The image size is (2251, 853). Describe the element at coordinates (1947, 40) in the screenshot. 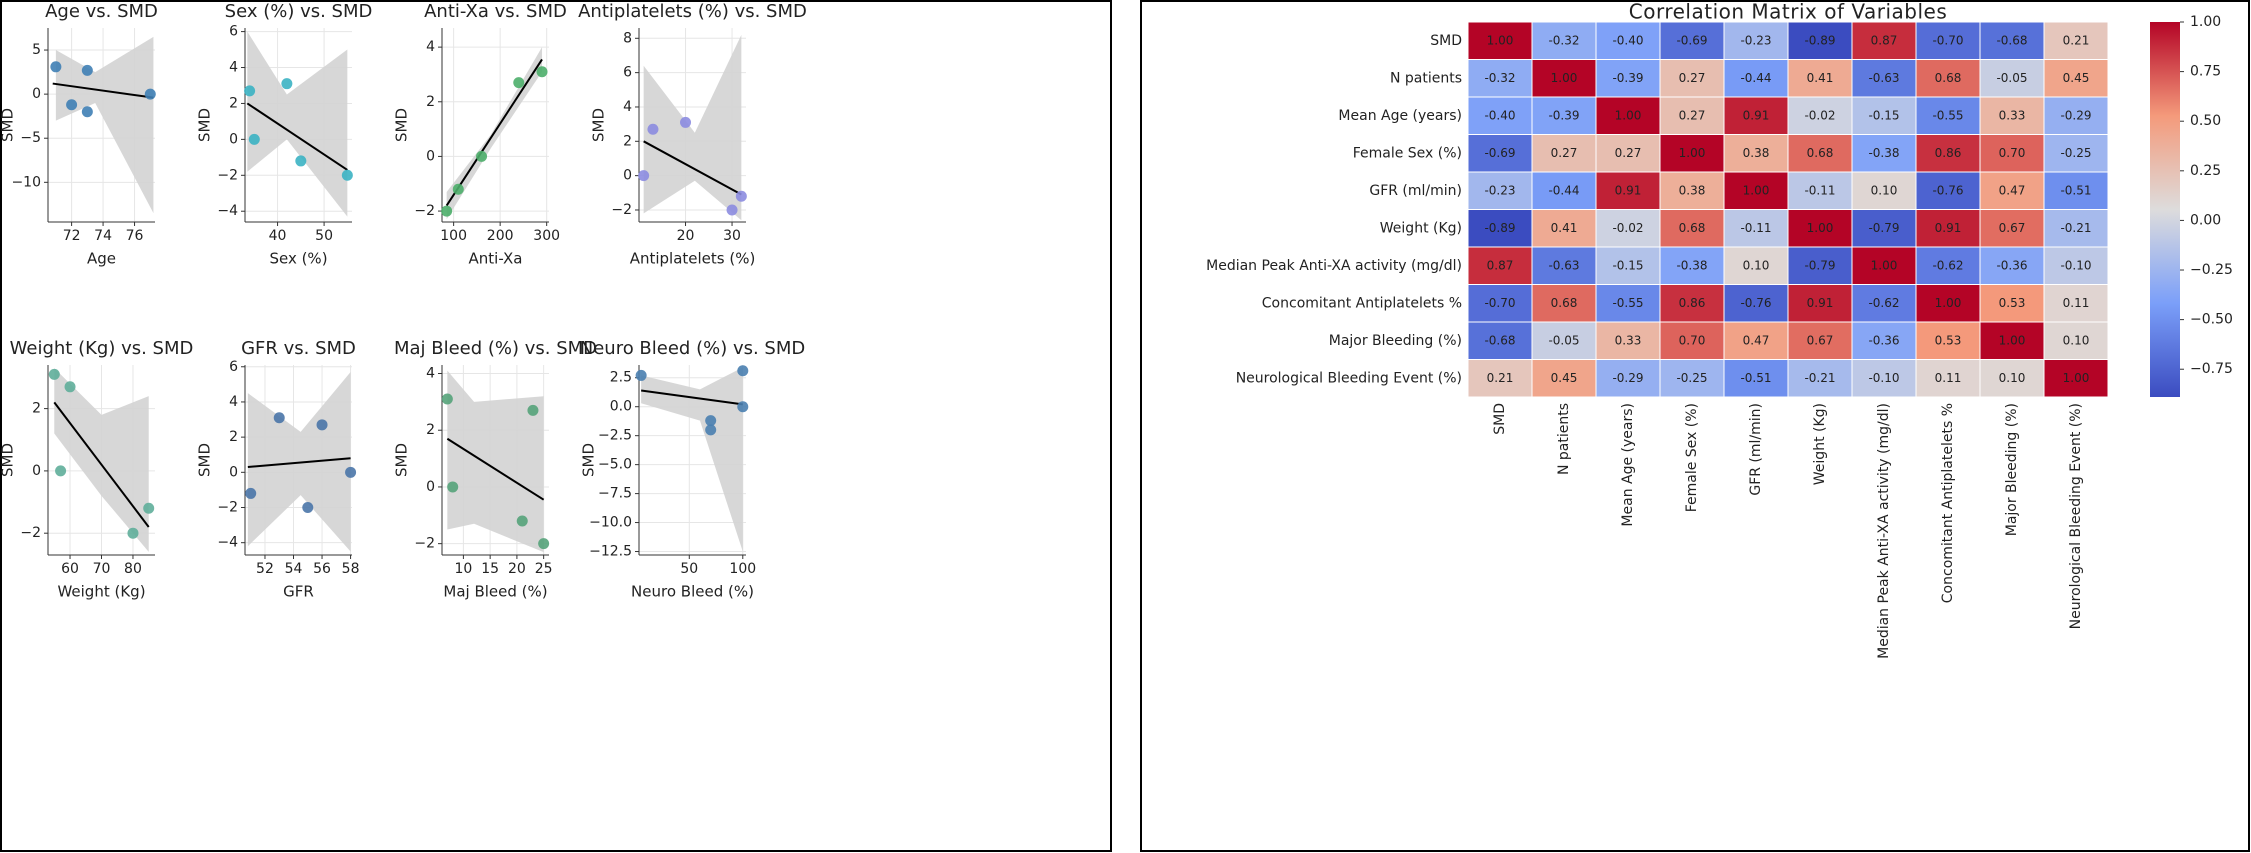

I see `cell-label: -0.70` at that location.